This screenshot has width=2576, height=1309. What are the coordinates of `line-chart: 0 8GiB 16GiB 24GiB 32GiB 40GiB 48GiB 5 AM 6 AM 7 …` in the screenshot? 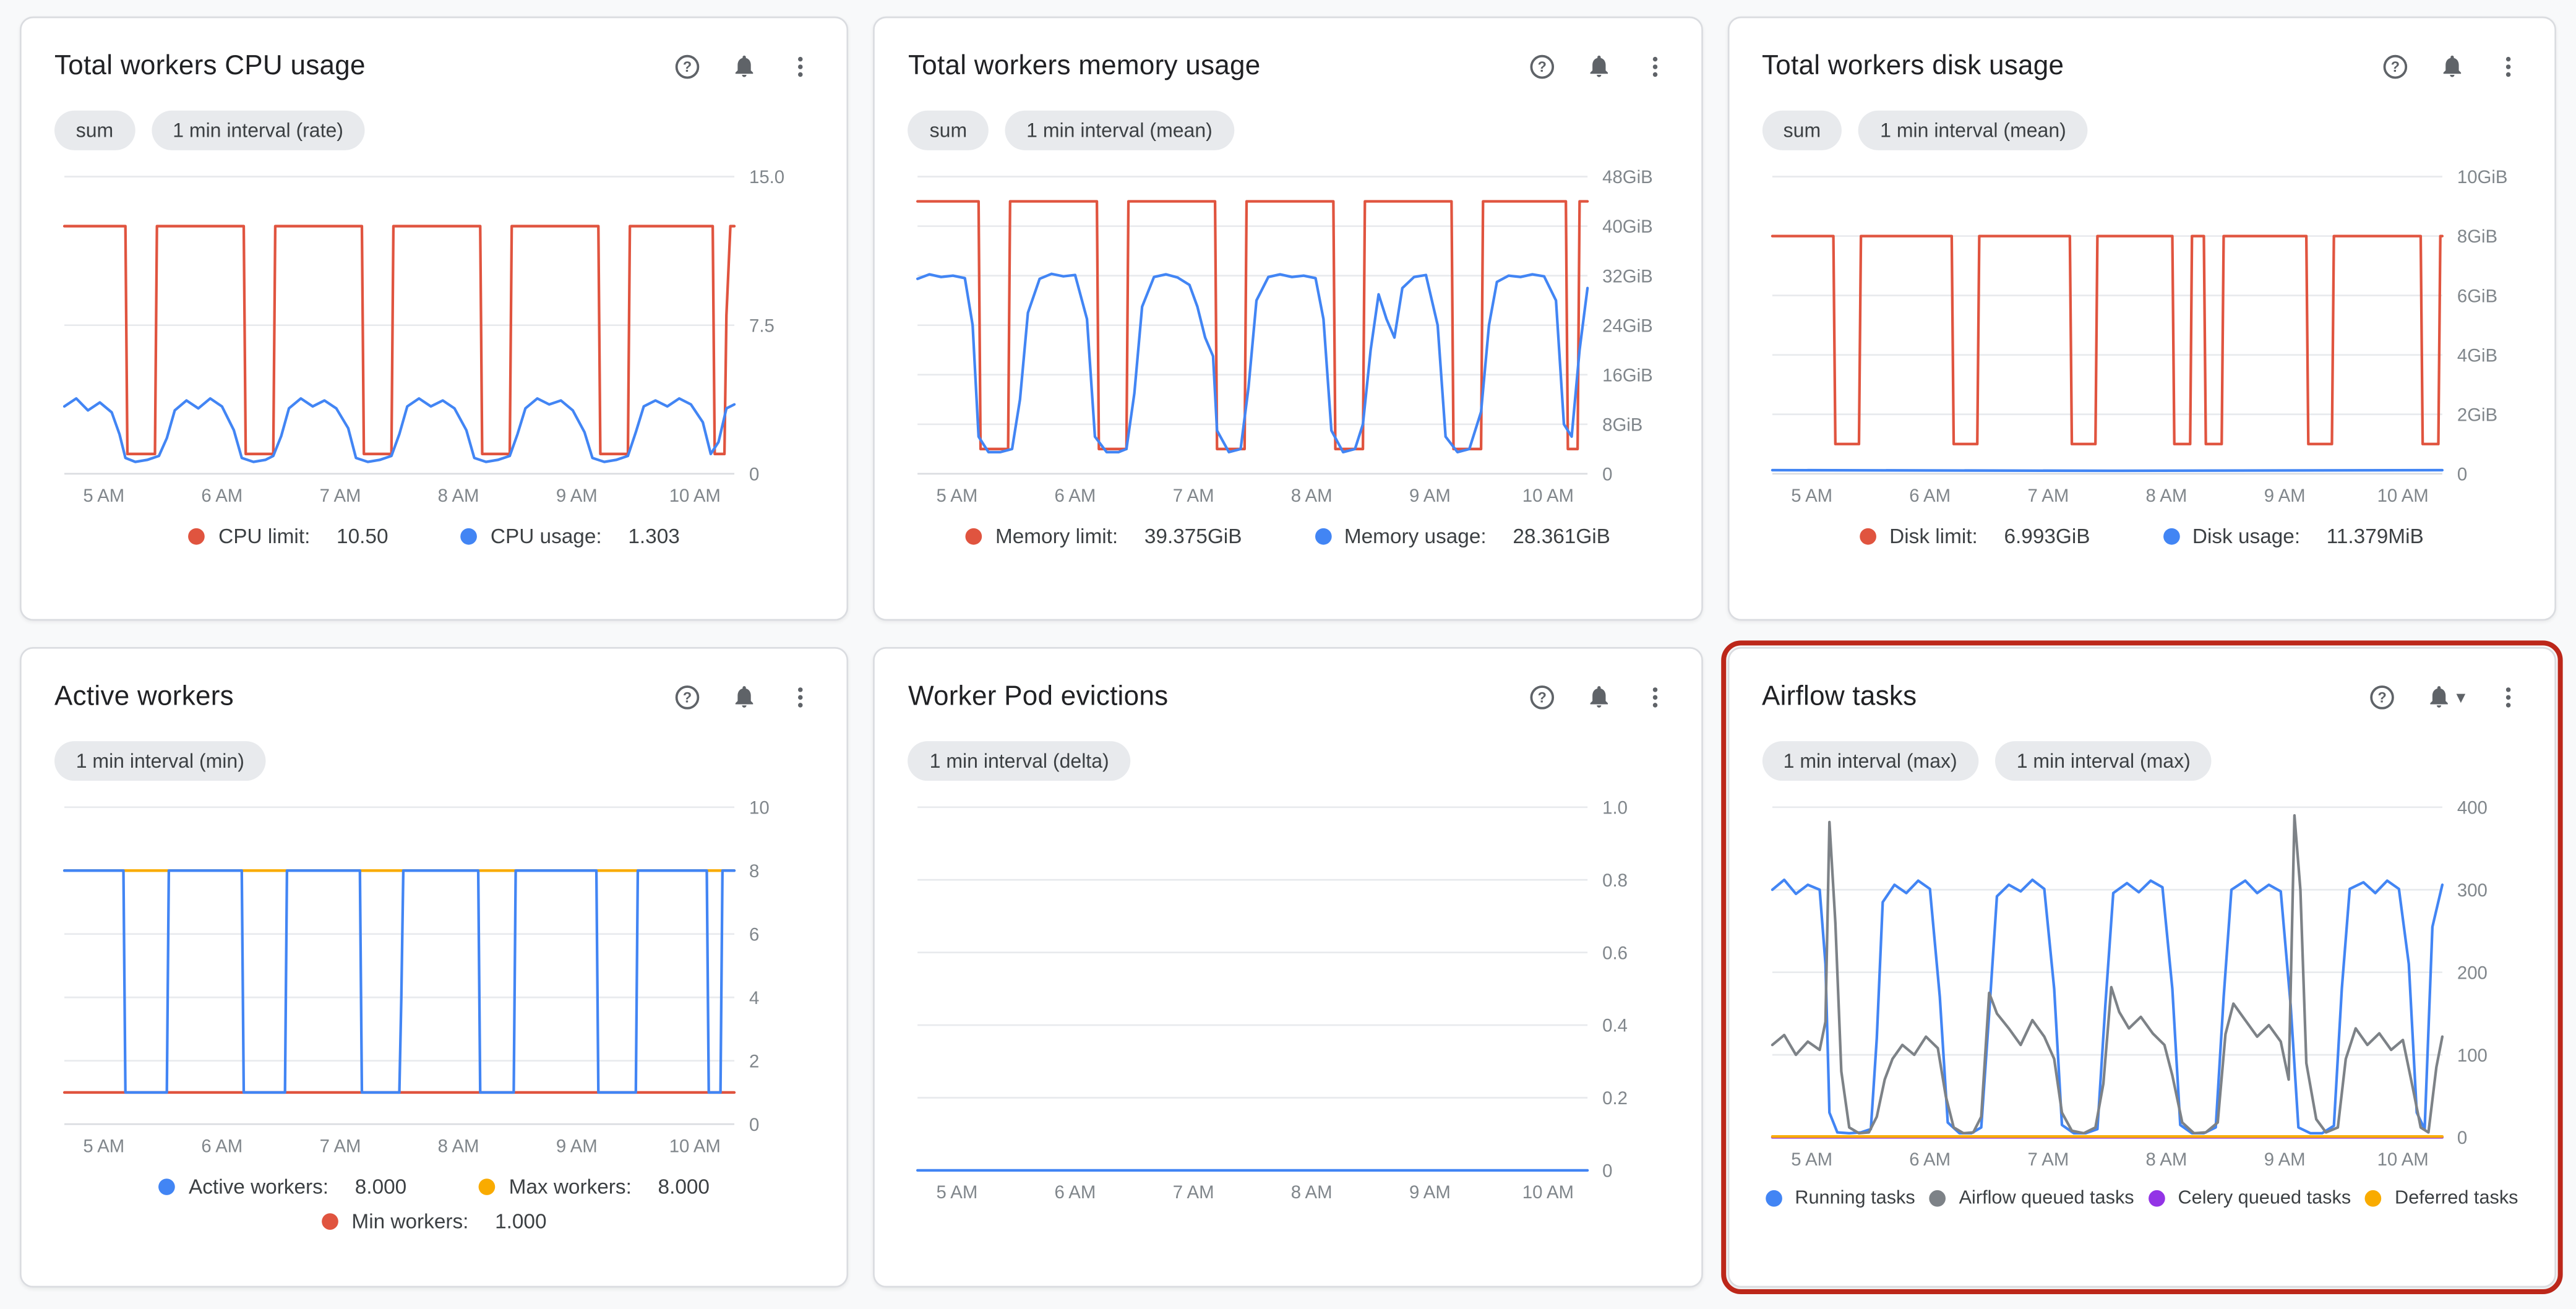 It's located at (1289, 335).